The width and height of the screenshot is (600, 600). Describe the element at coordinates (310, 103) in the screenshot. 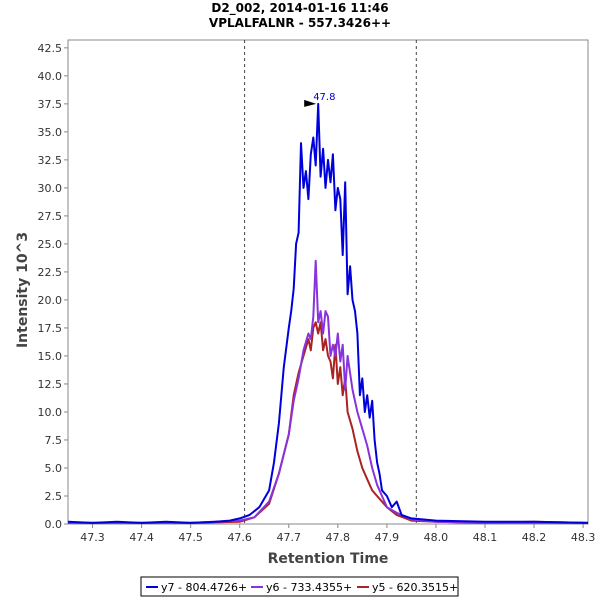

I see `peak-marker-icon` at that location.